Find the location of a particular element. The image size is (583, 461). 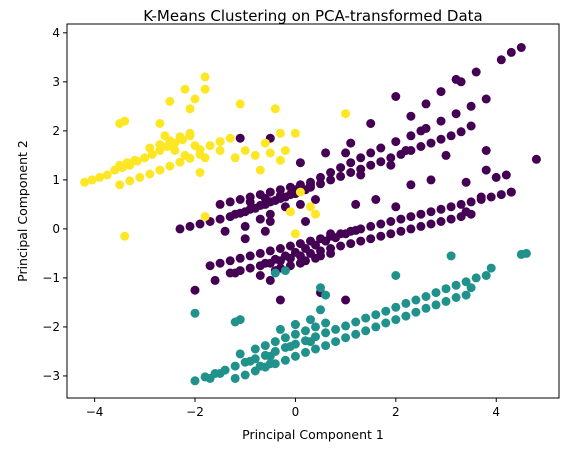

y-tick-label: 3 is located at coordinates (56, 82).